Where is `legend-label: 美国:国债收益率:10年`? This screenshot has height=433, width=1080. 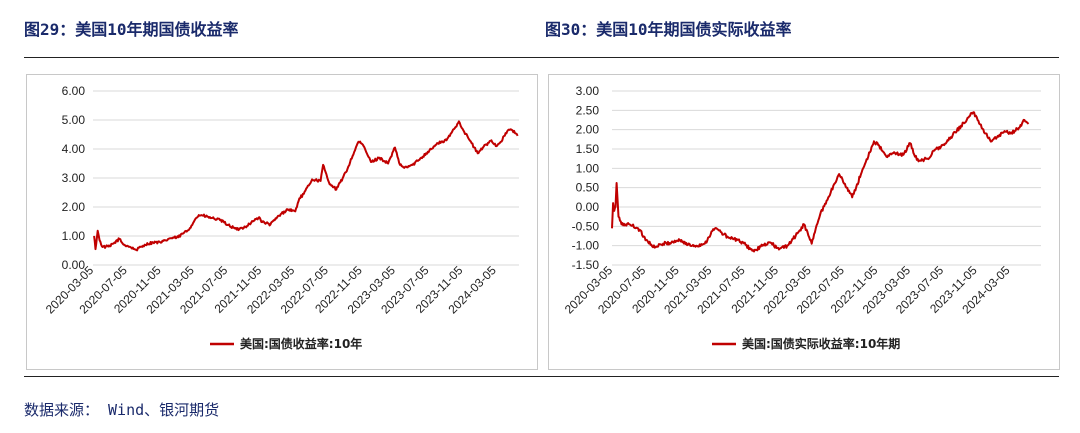
legend-label: 美国:国债收益率:10年 is located at coordinates (301, 343).